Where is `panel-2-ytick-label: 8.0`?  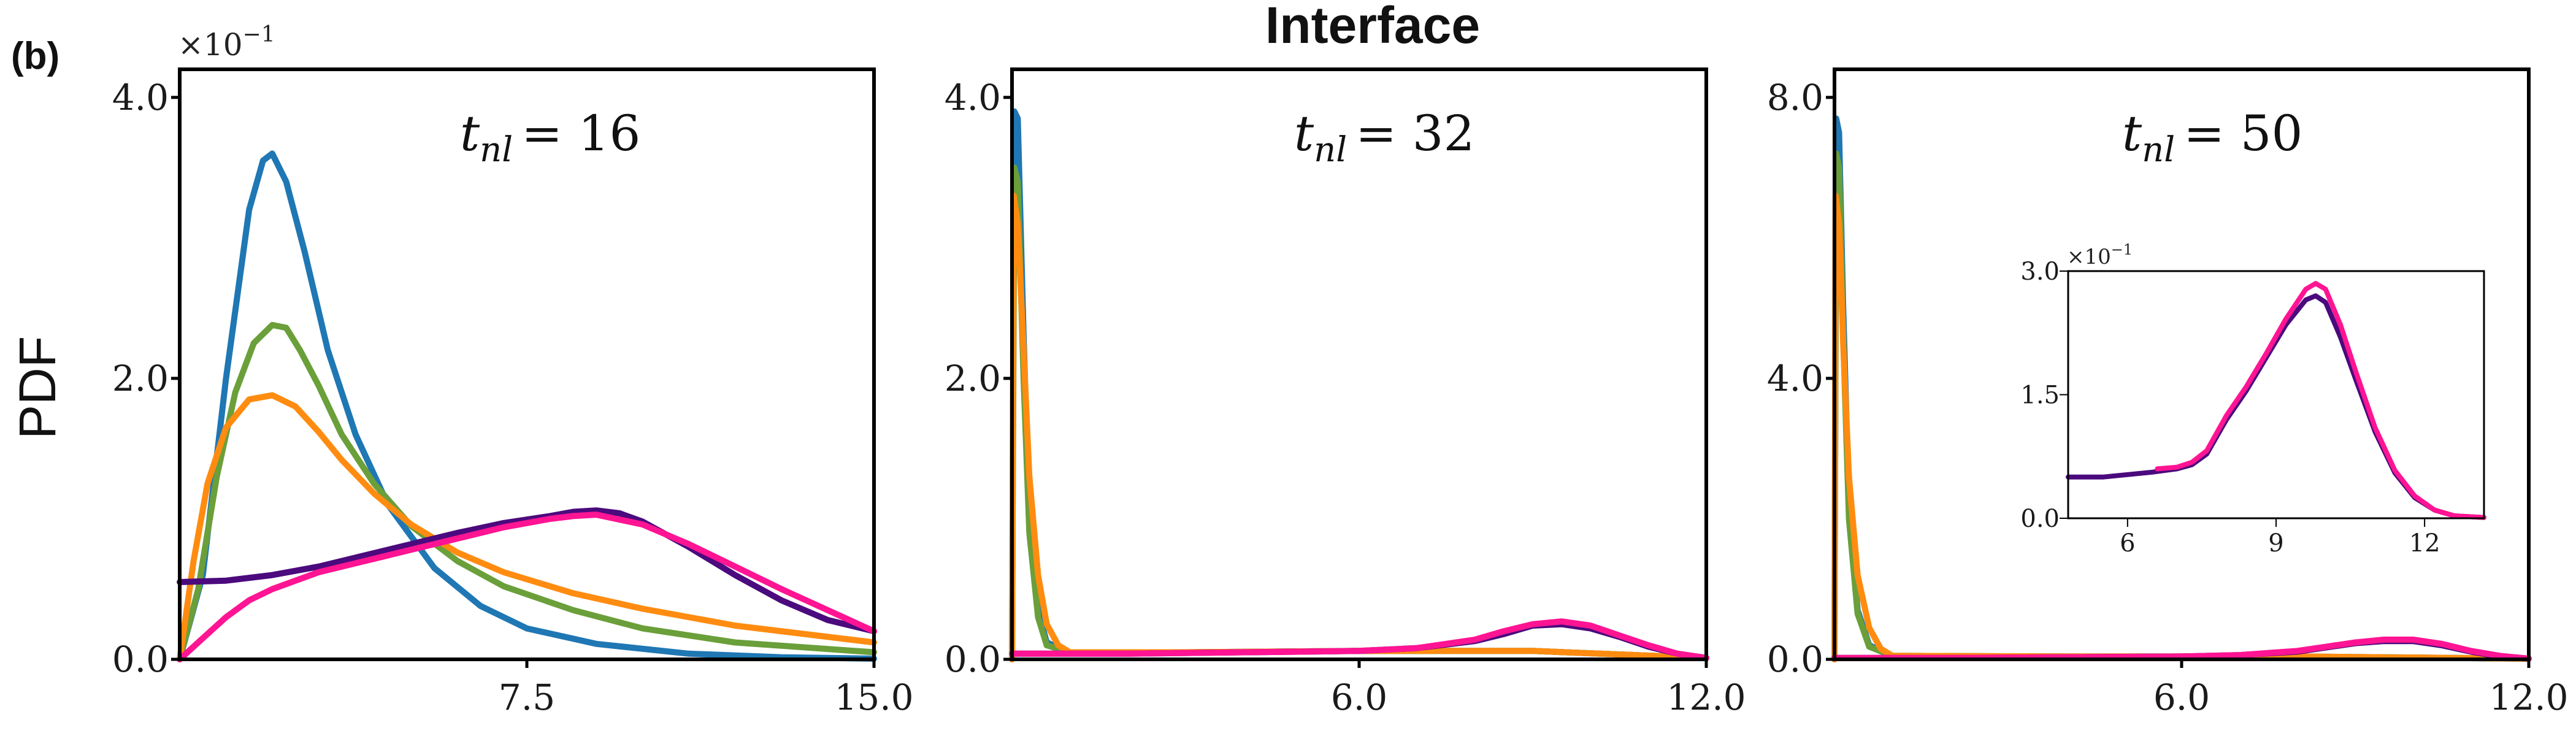 panel-2-ytick-label: 8.0 is located at coordinates (1795, 97).